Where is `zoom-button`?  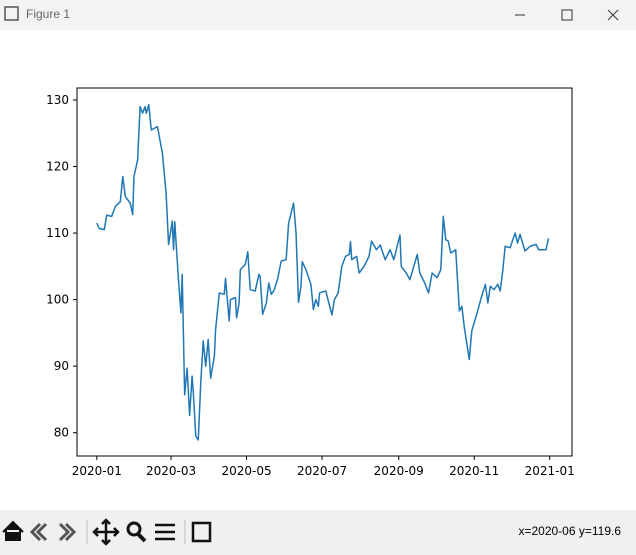
zoom-button is located at coordinates (134, 529).